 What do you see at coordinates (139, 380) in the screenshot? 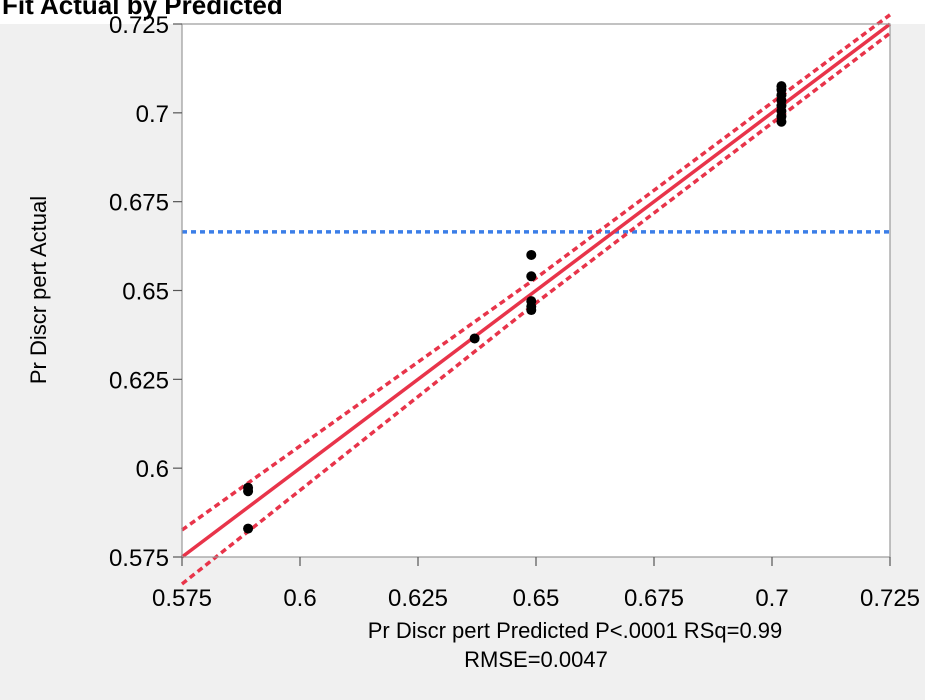
I see `y-tick-label: 0.625` at bounding box center [139, 380].